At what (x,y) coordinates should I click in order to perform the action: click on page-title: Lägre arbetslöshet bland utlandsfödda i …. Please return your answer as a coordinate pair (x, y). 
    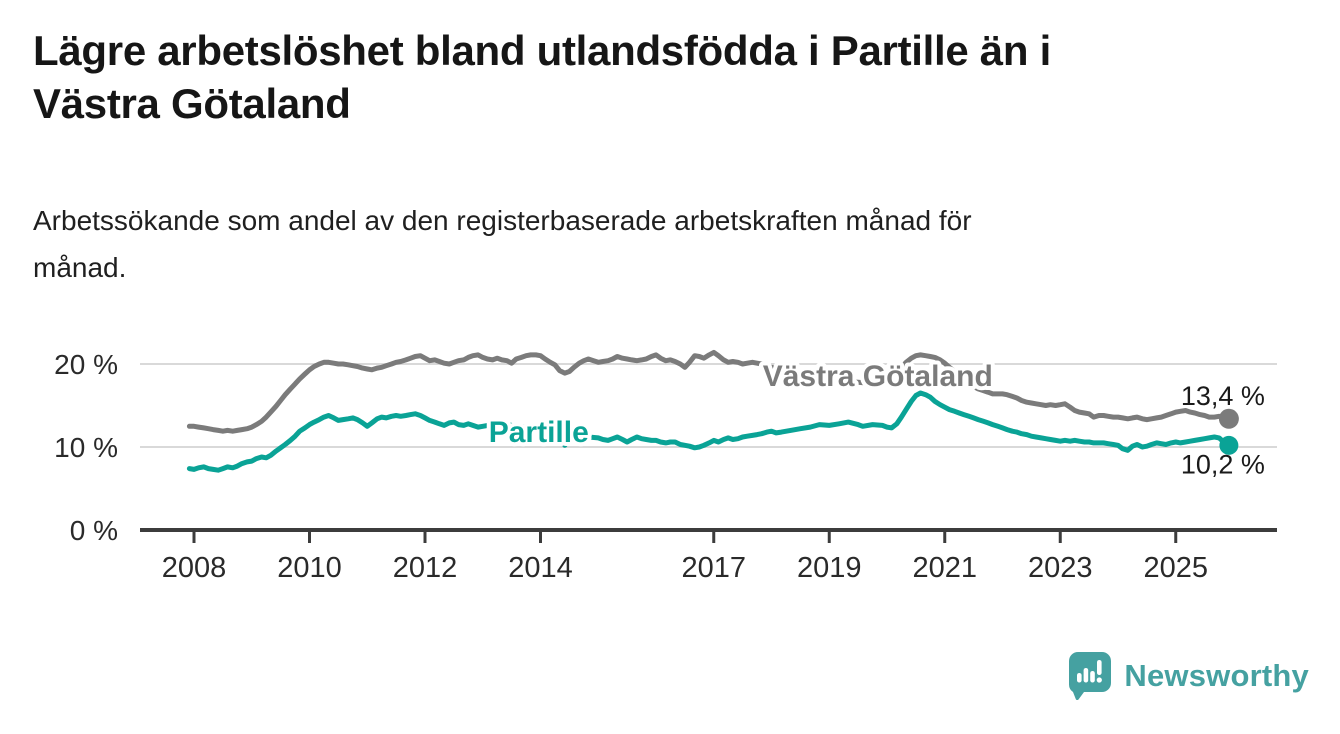
    Looking at the image, I should click on (653, 77).